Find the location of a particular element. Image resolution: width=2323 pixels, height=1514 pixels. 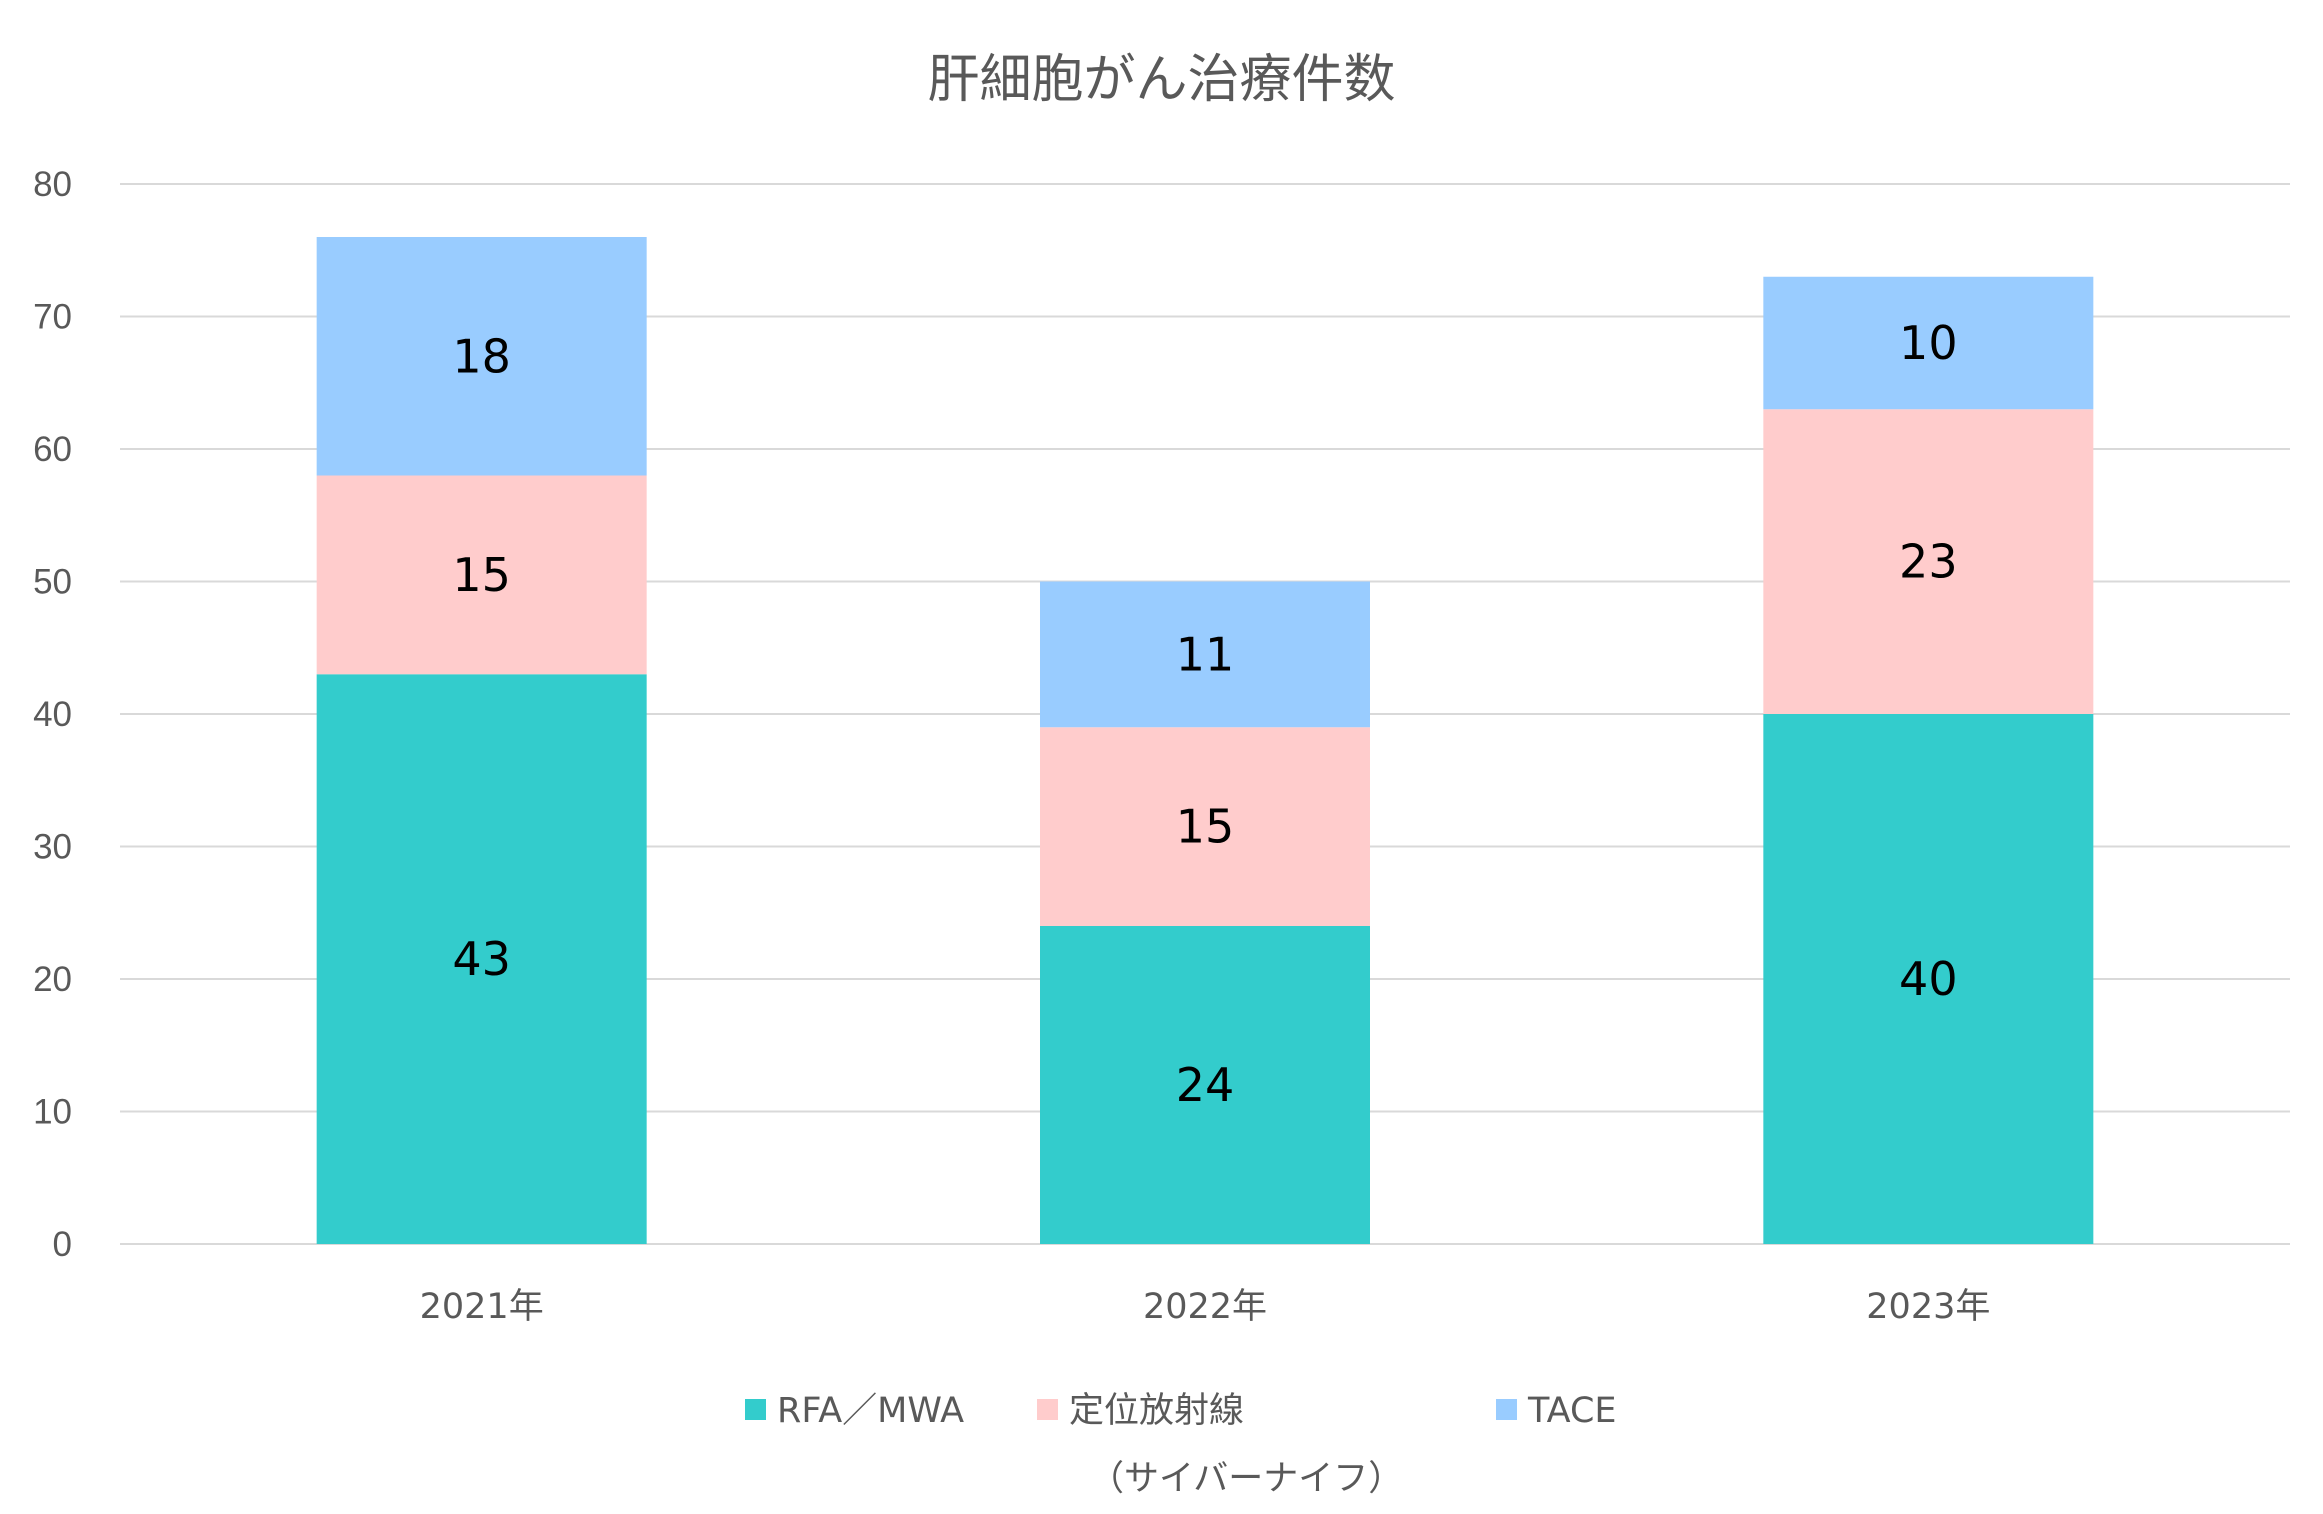

legend-label: 定位放射線 is located at coordinates (1156, 1411).